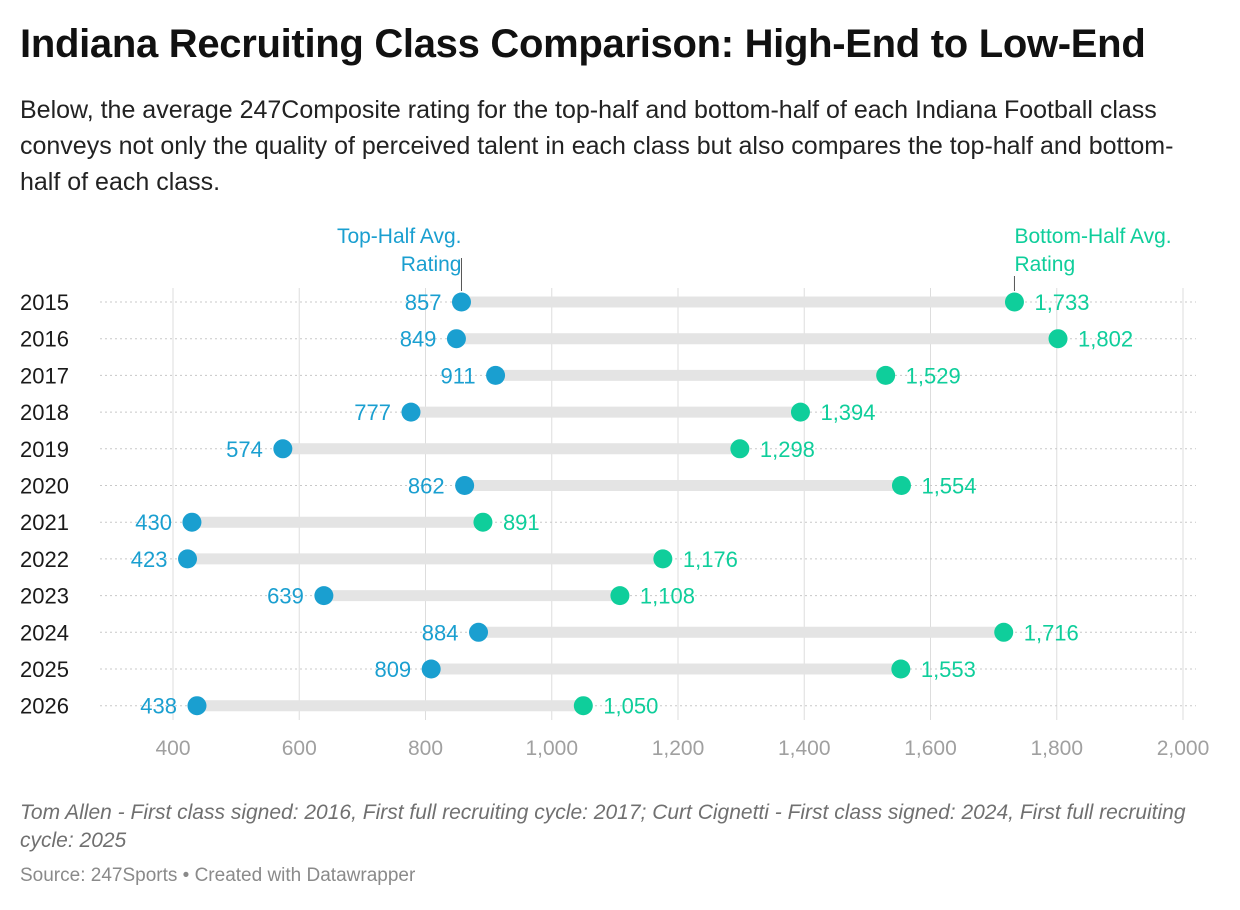 The image size is (1240, 910). I want to click on row-label: 2023, so click(44, 596).